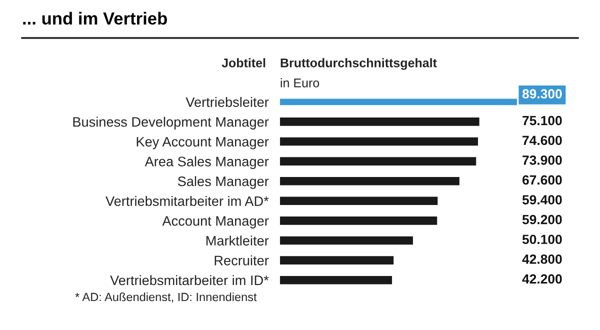 The width and height of the screenshot is (600, 330). I want to click on data-label: 89.300, so click(542, 94).